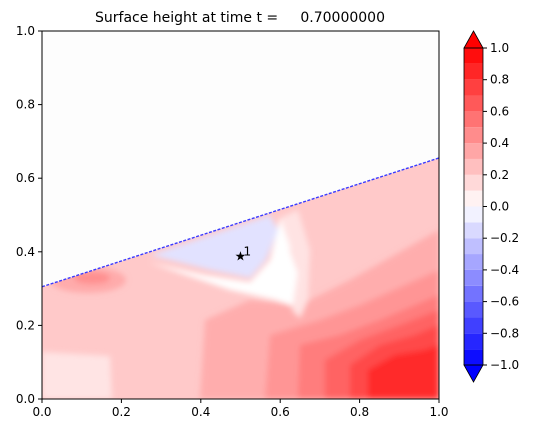 The height and width of the screenshot is (433, 533). What do you see at coordinates (41, 412) in the screenshot?
I see `x-tick-label: 0.0` at bounding box center [41, 412].